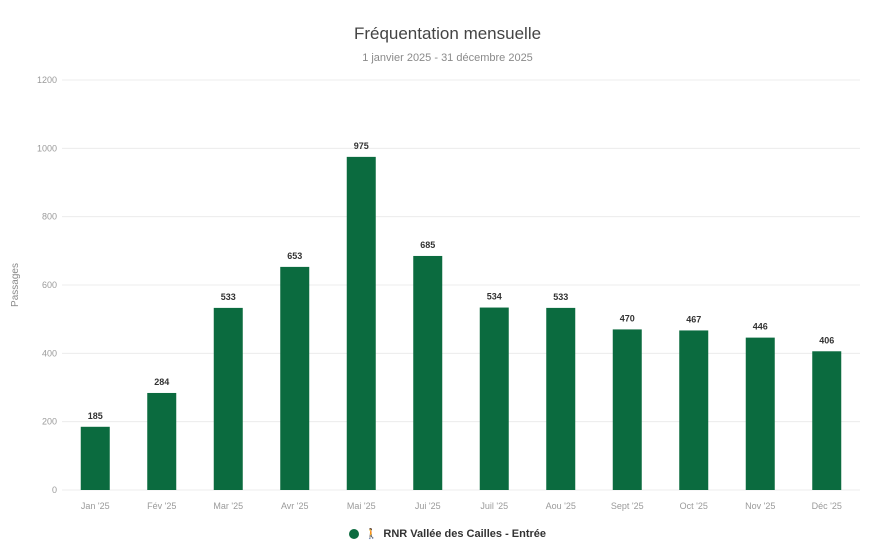 The width and height of the screenshot is (895, 548). I want to click on chart-subtitle: 1 janvier 2025 - 31 décembre 2025, so click(447, 58).